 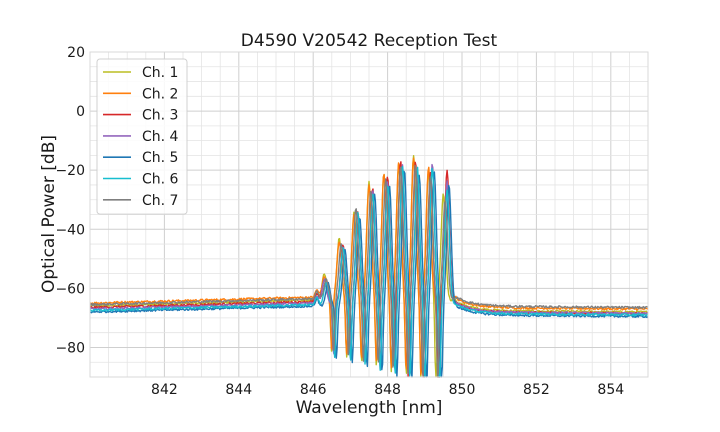 I want to click on legend-label: Ch. 7, so click(x=160, y=201).